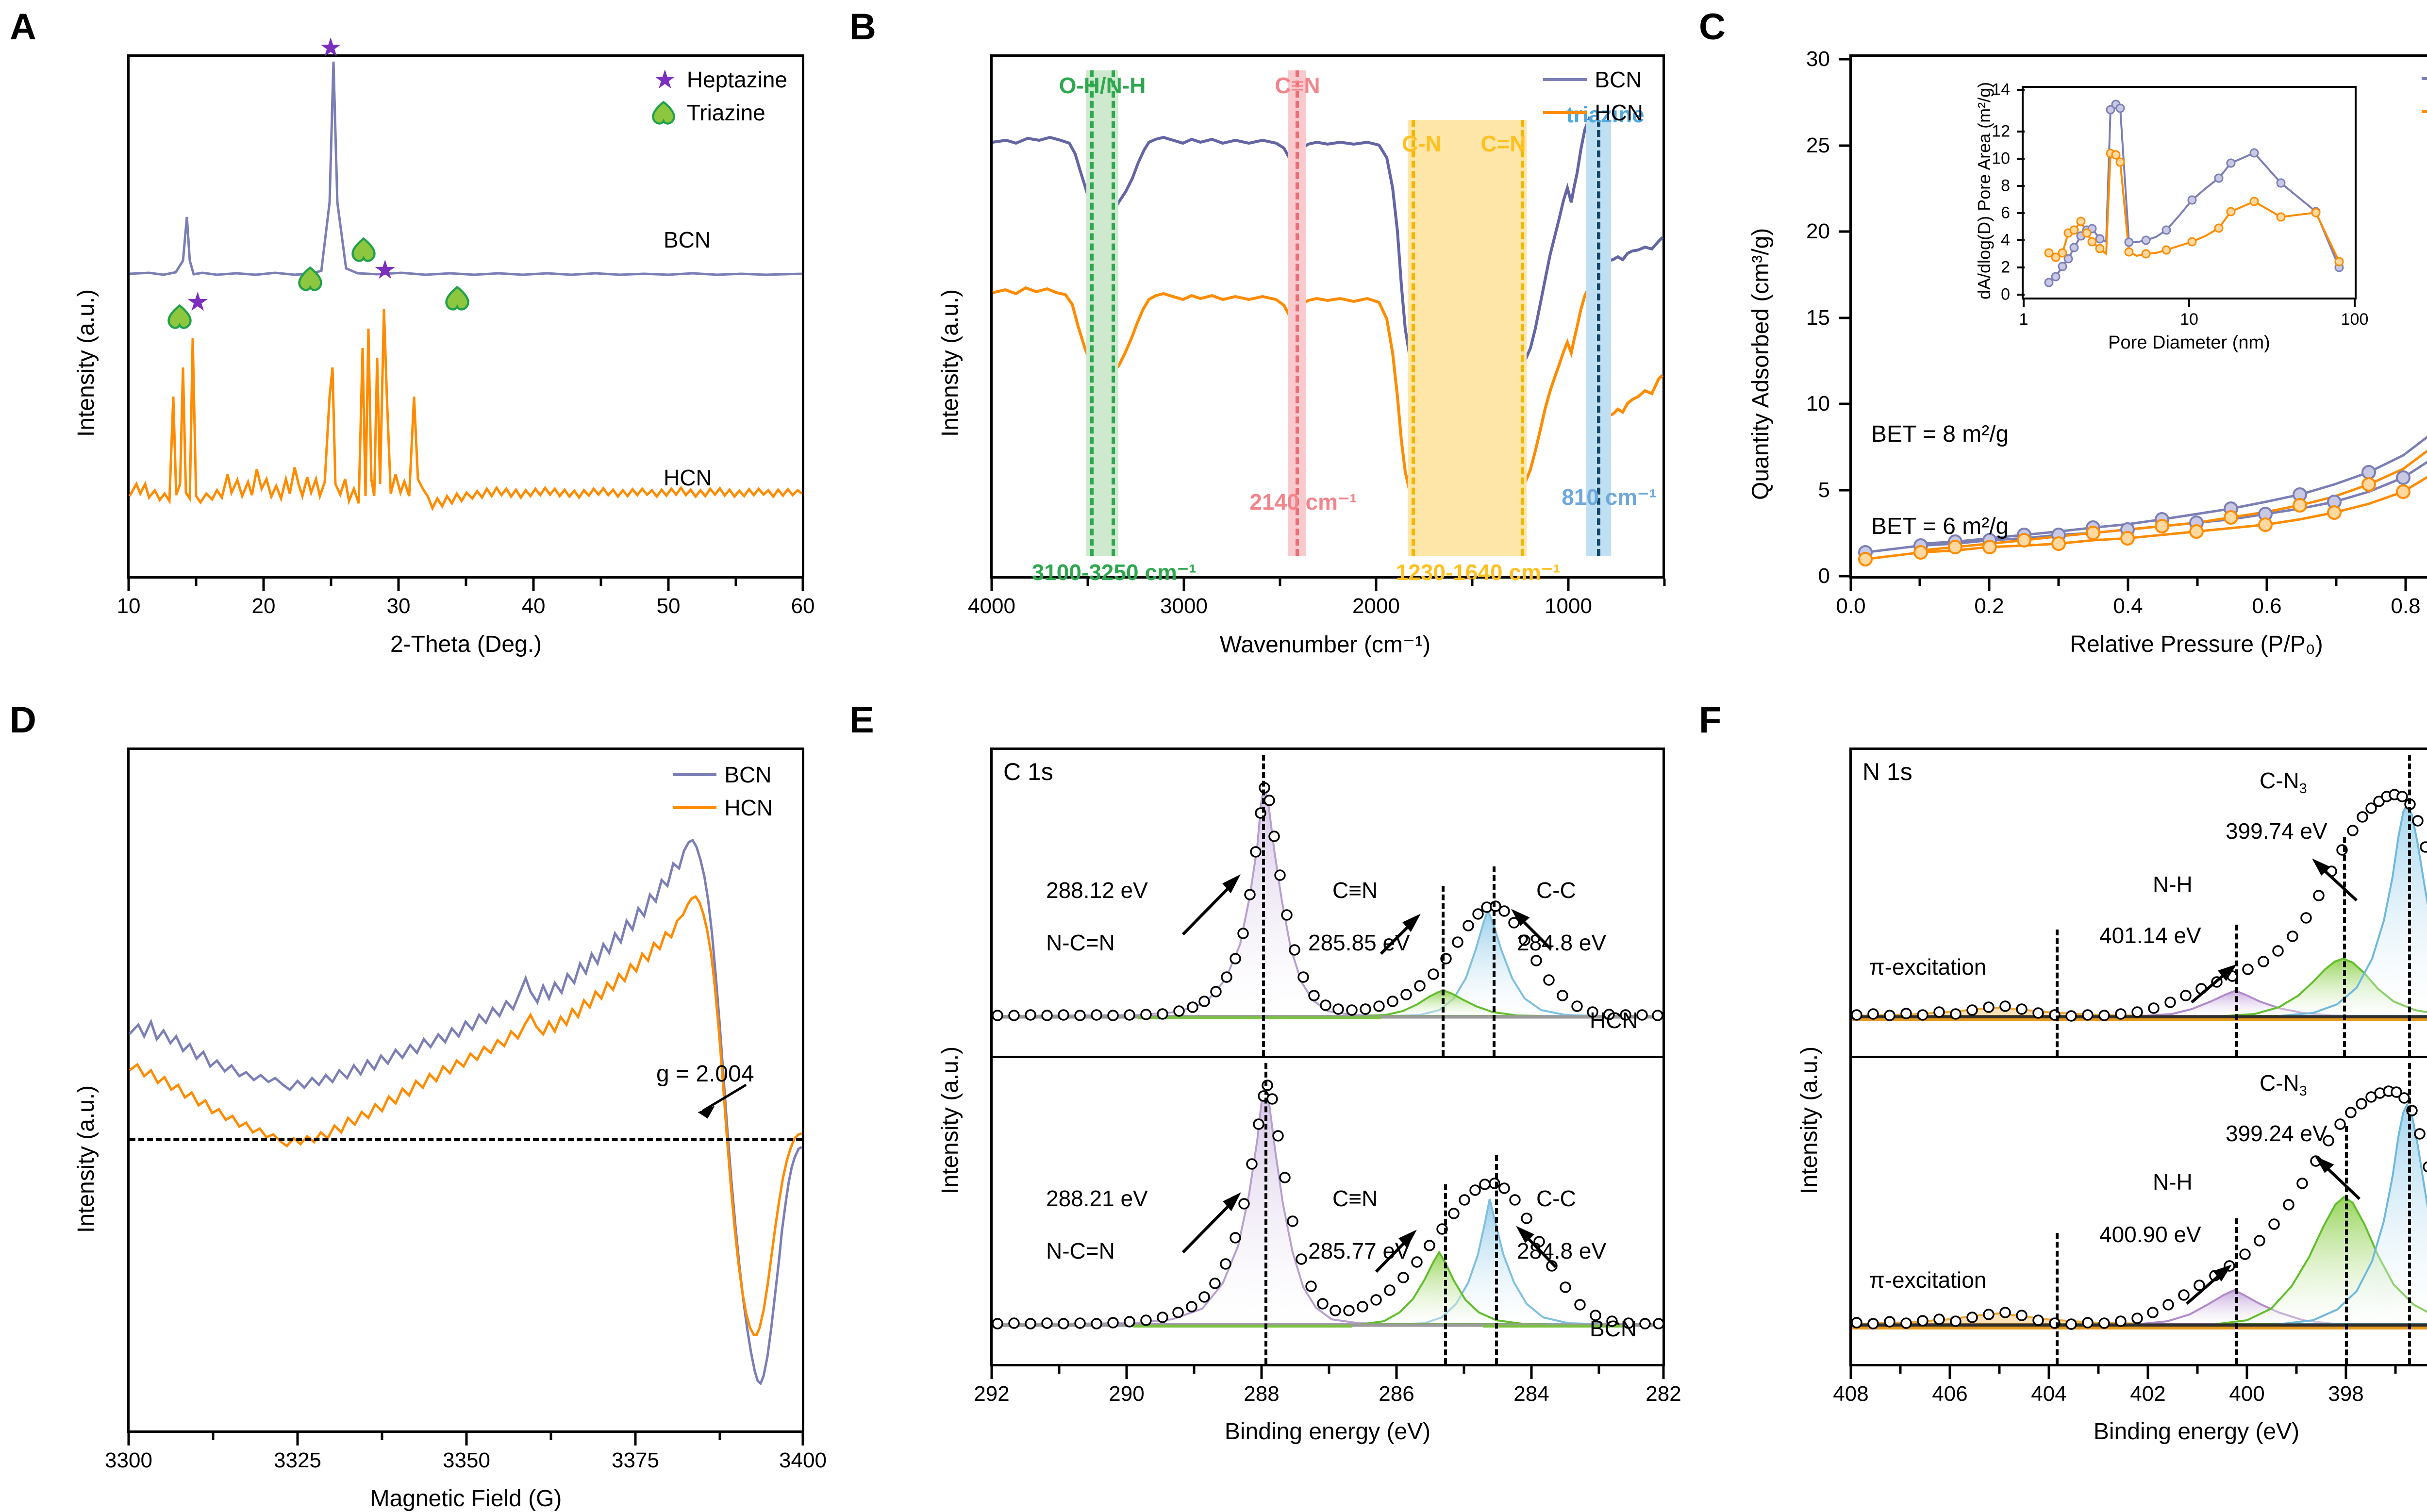 Image resolution: width=2427 pixels, height=1512 pixels. Describe the element at coordinates (1097, 1198) in the screenshot. I see `e-bot-anno-ncn-energy: 288.21 eV` at that location.